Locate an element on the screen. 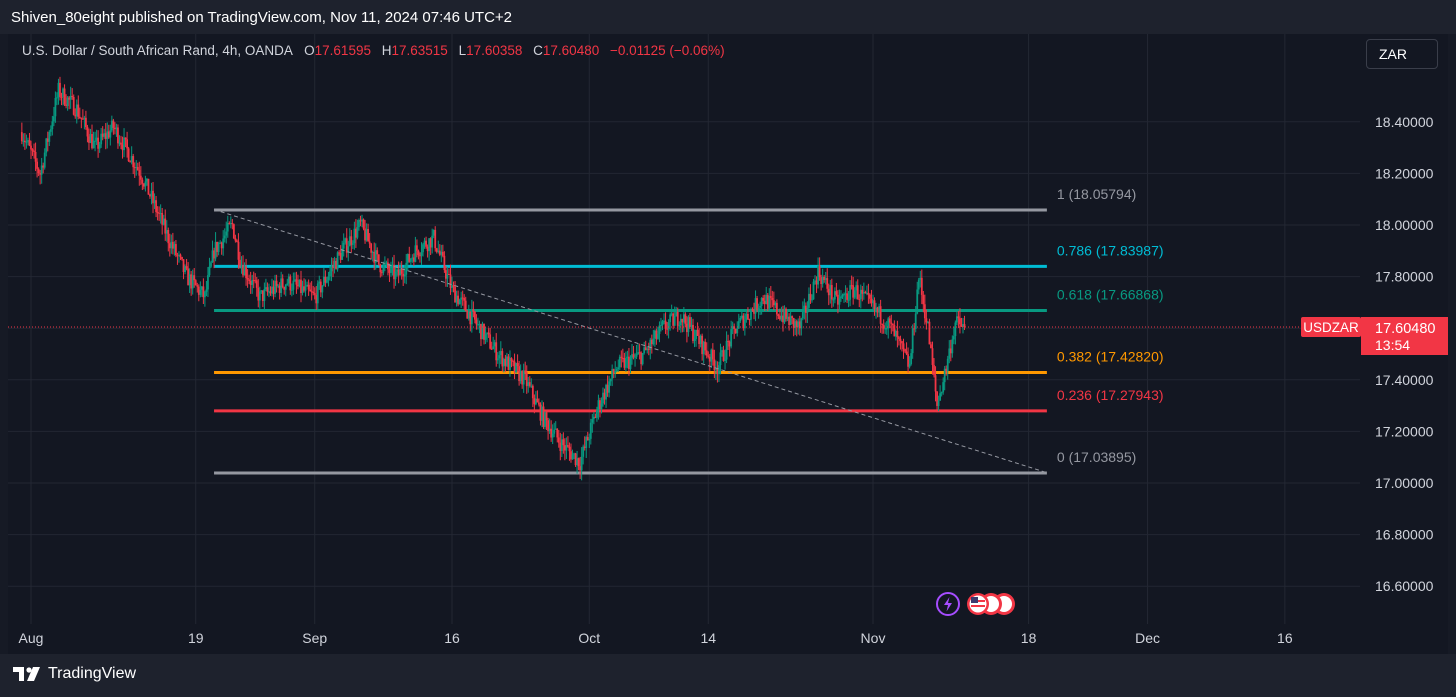 This screenshot has width=1456, height=697. change-value: −0.01125 (−0.06%) is located at coordinates (667, 50).